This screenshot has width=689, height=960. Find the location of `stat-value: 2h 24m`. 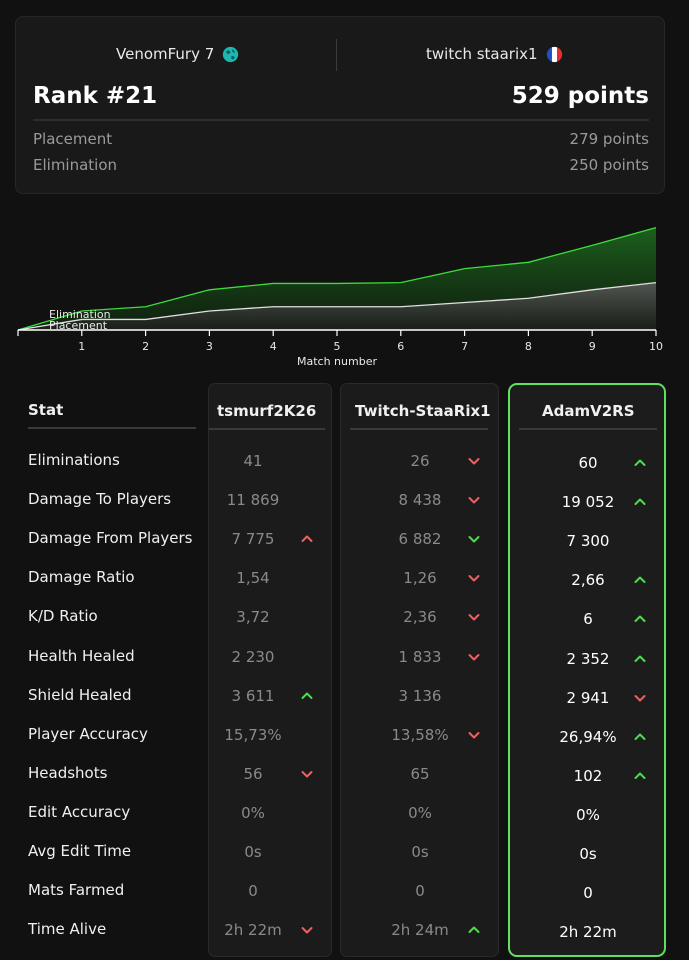

stat-value: 2h 24m is located at coordinates (420, 930).